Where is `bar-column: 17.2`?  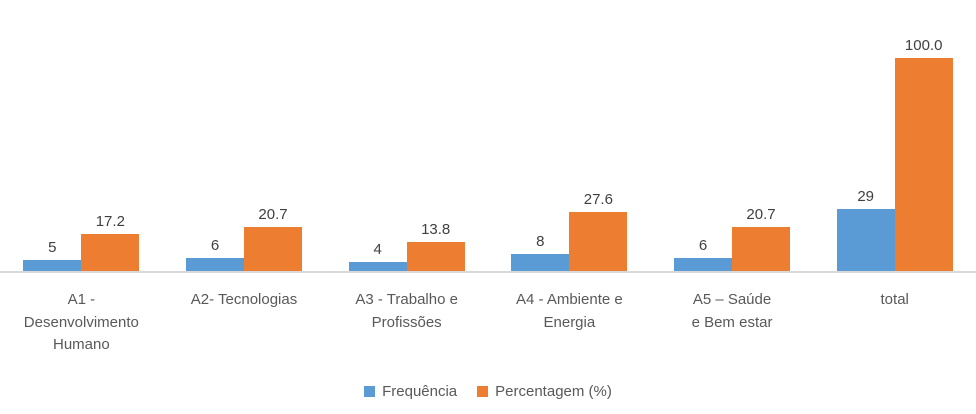
bar-column: 17.2 is located at coordinates (110, 242).